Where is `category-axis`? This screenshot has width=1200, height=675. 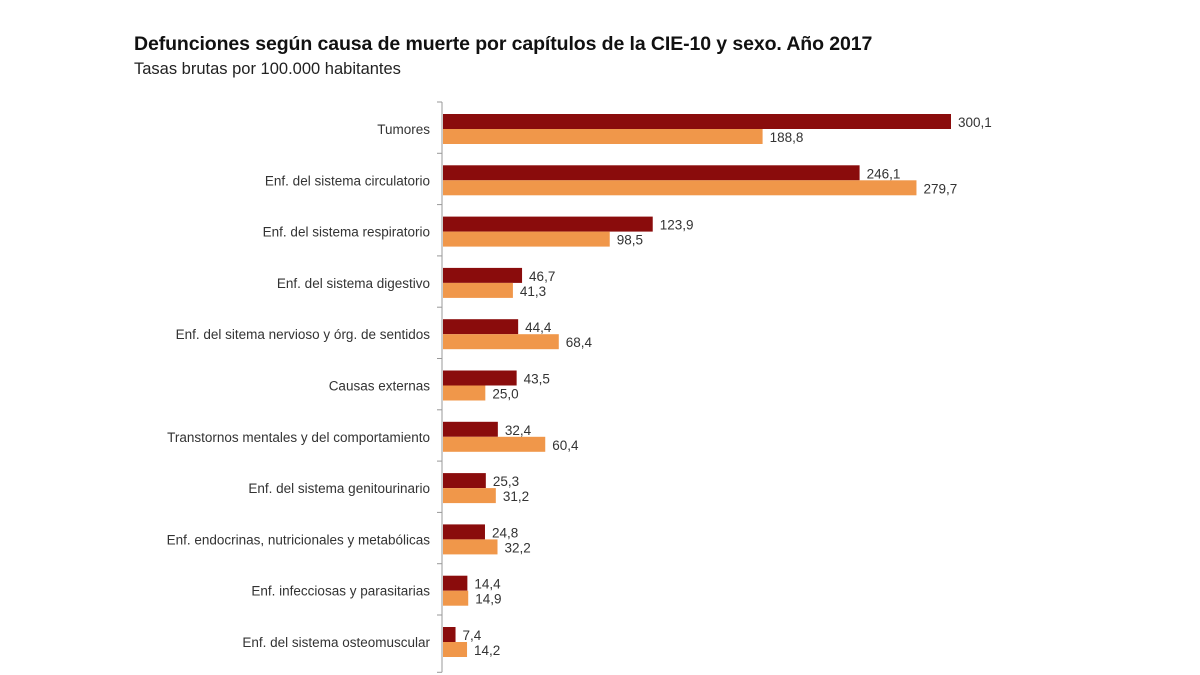 category-axis is located at coordinates (440, 387).